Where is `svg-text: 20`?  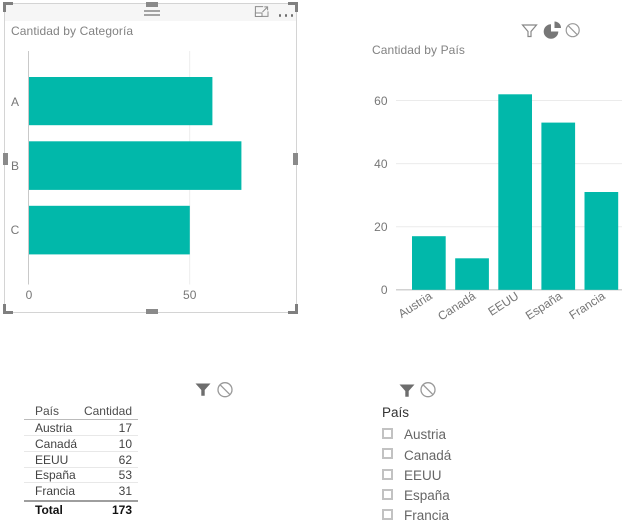
svg-text: 20 is located at coordinates (381, 227).